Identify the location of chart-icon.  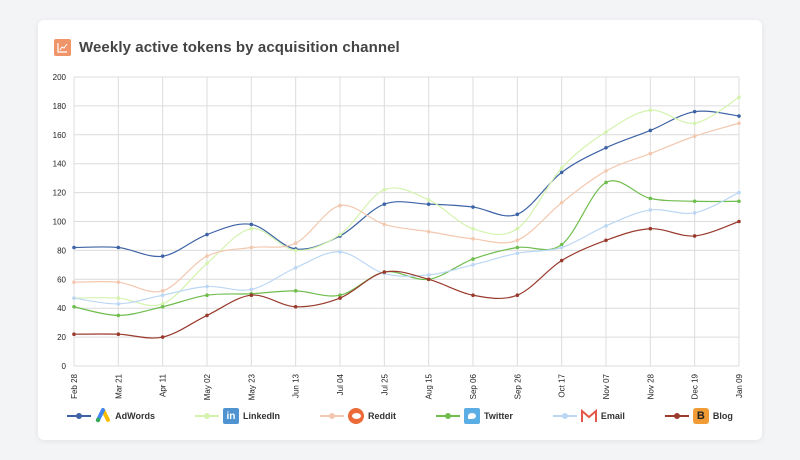
(62, 47).